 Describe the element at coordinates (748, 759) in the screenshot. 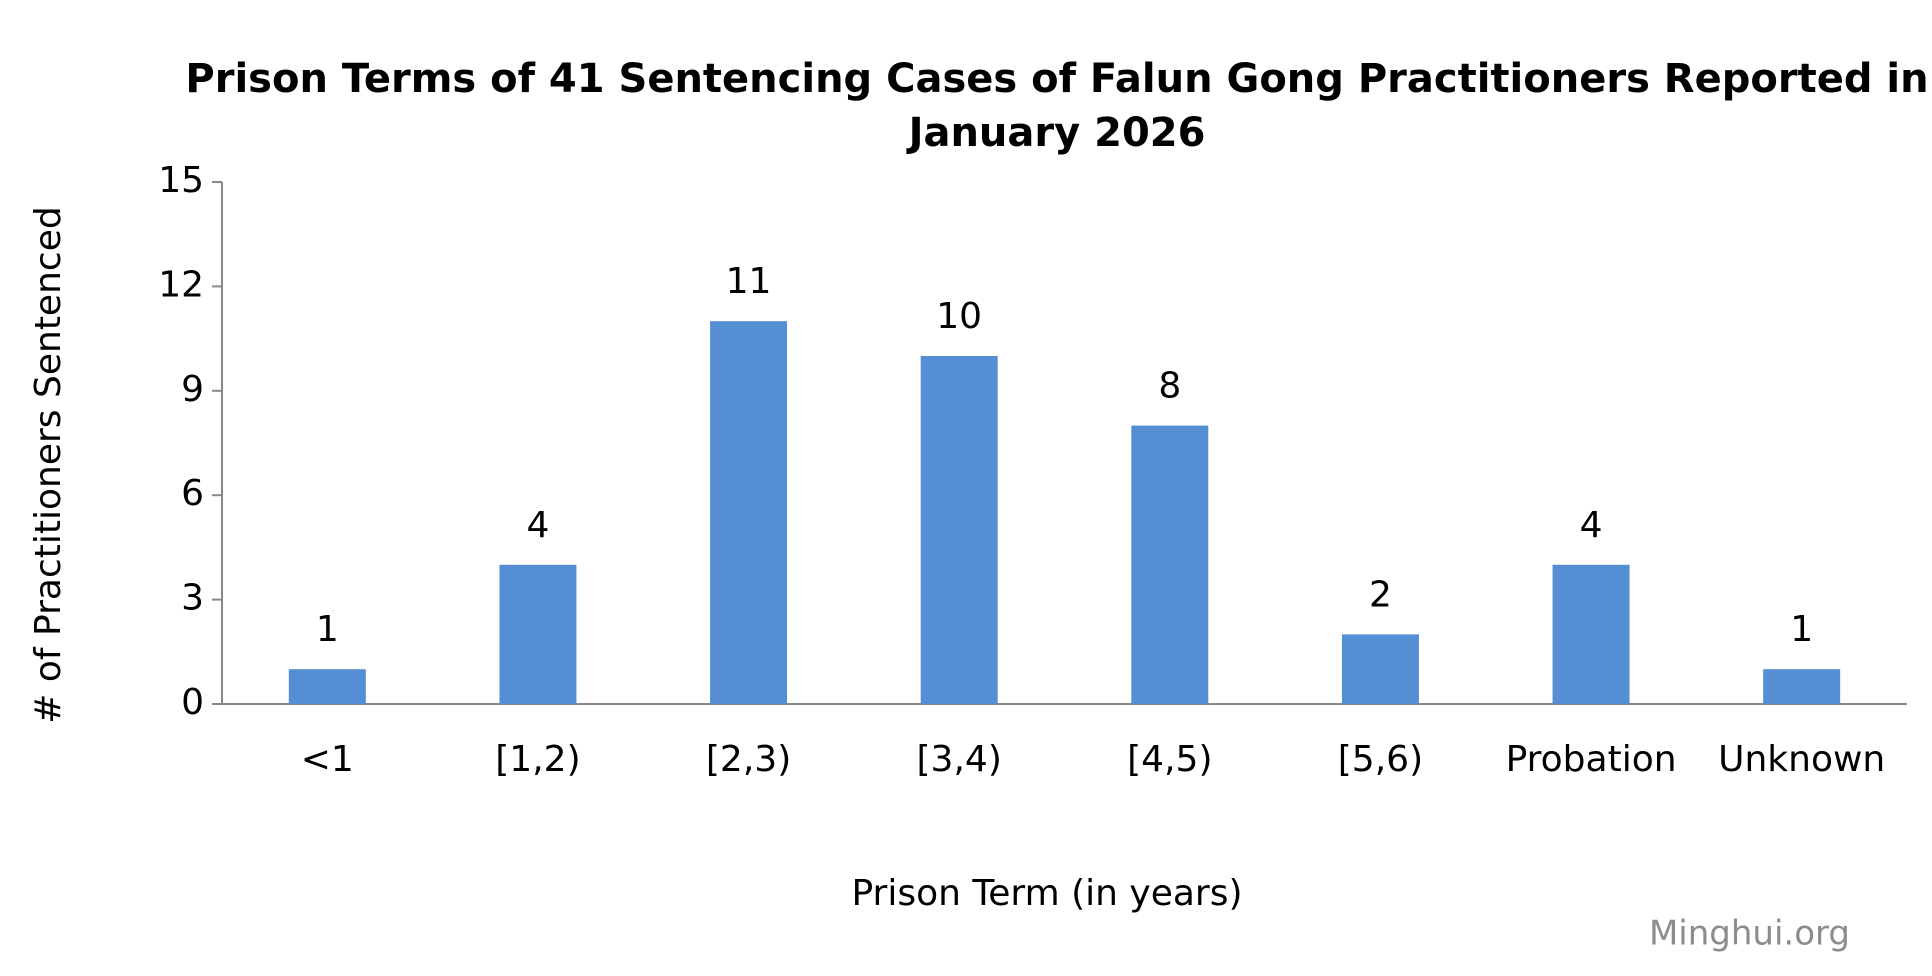

I see `x-tick-label: [2,3)` at that location.